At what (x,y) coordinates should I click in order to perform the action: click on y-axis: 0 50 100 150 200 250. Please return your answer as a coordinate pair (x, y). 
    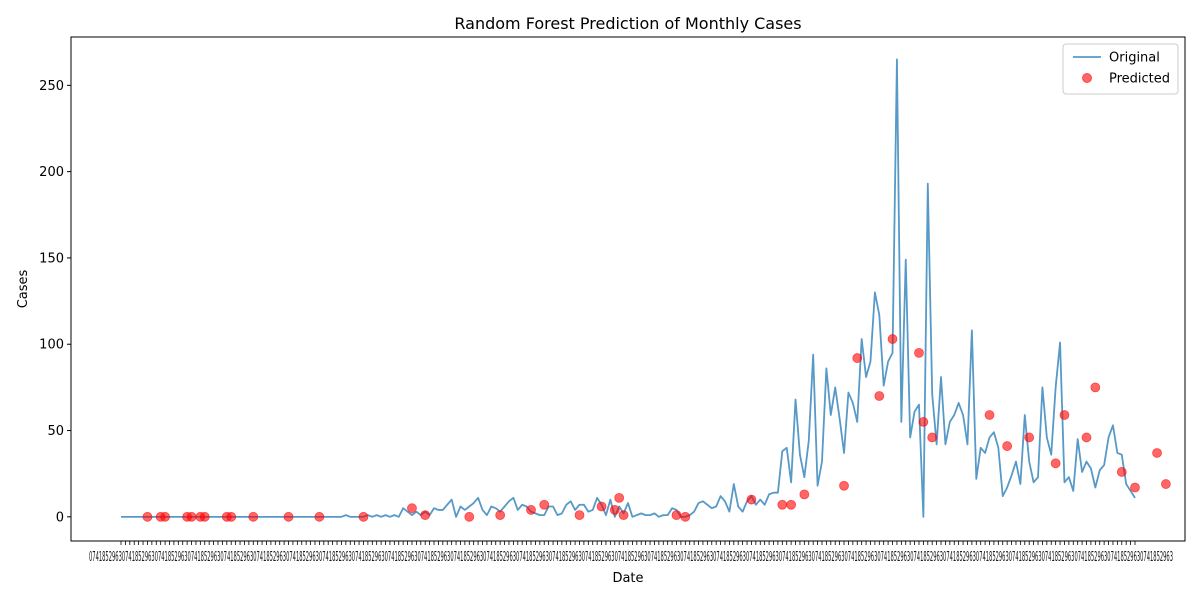
    Looking at the image, I should click on (55, 302).